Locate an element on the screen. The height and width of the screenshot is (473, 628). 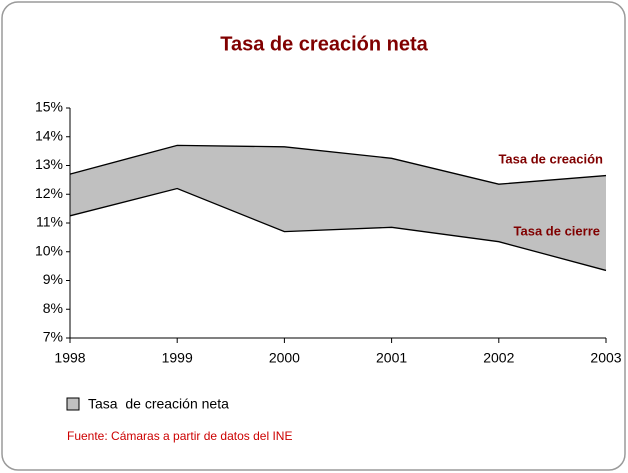
y-tick-label: 14% is located at coordinates (49, 135).